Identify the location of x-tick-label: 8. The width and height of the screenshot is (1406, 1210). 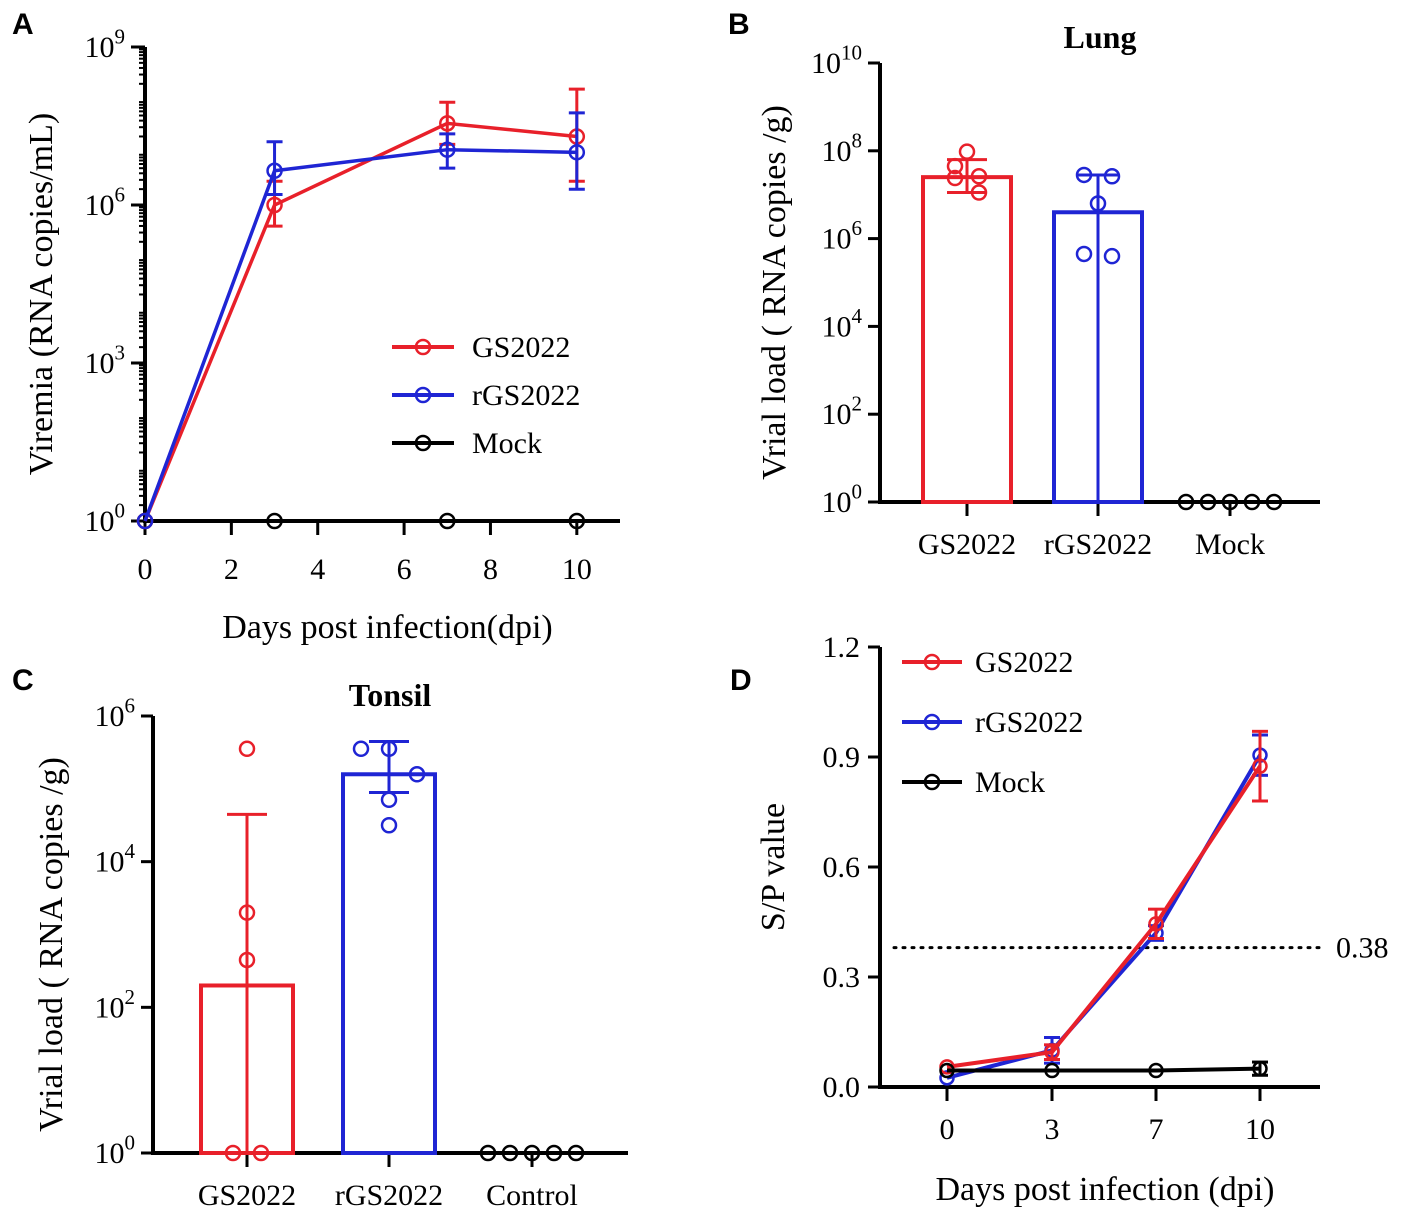
(490, 569).